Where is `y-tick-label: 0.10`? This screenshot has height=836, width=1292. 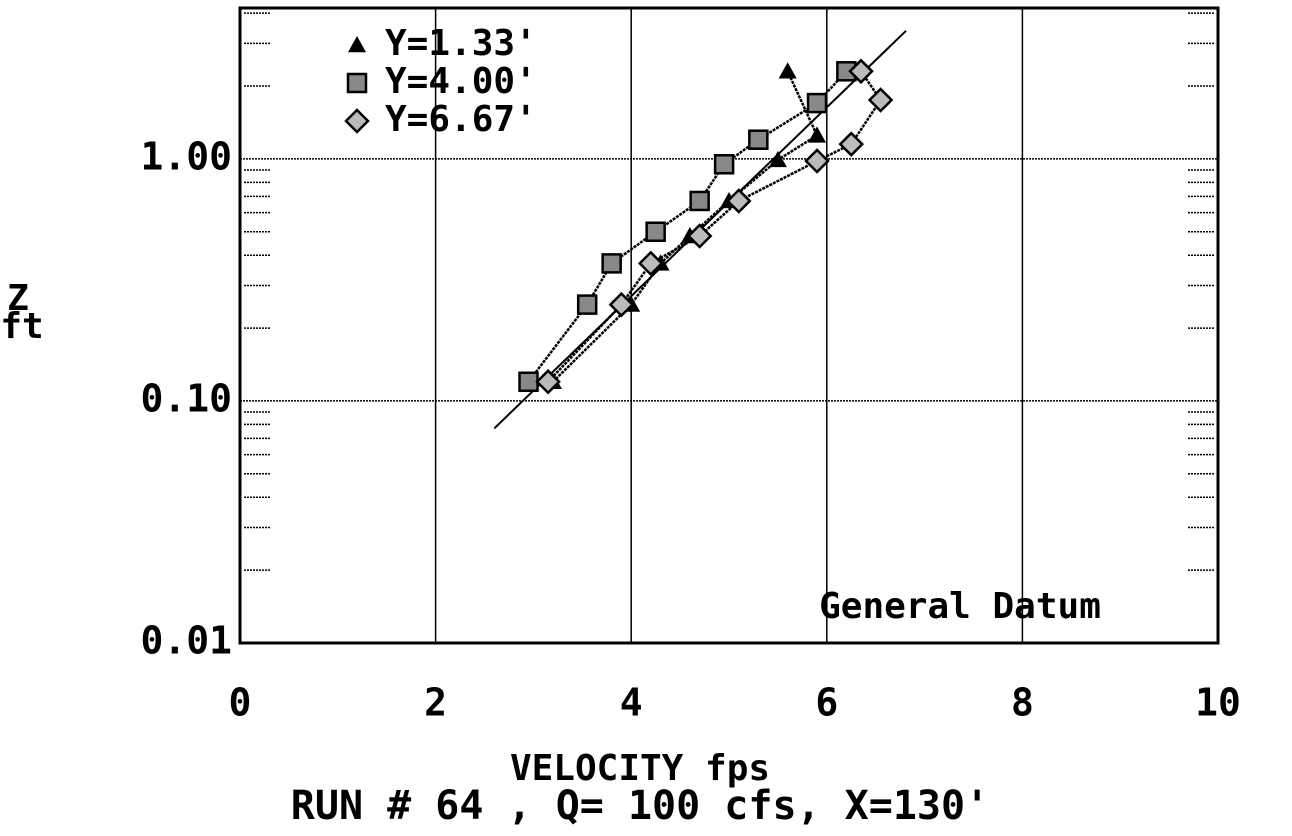
y-tick-label: 0.10 is located at coordinates (186, 398).